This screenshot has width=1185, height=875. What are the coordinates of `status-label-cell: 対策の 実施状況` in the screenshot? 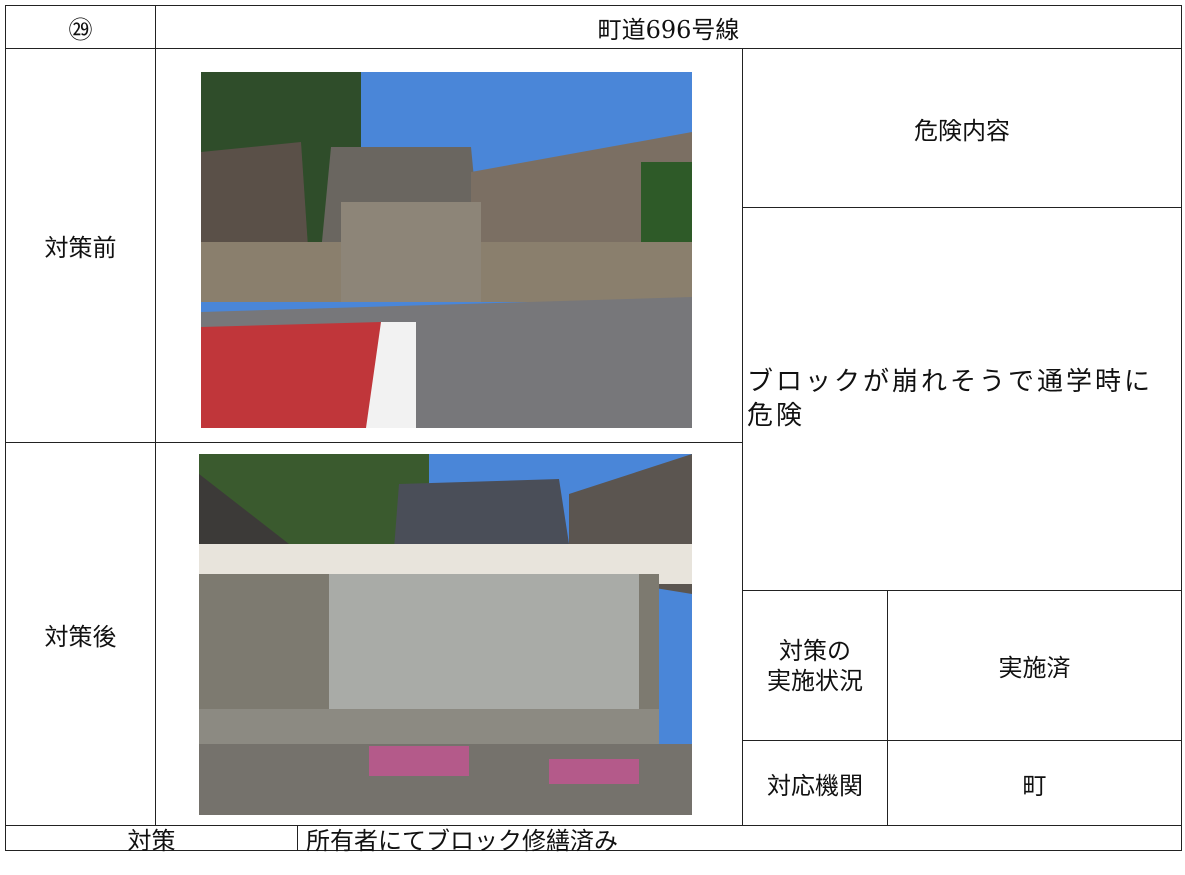 It's located at (815, 665).